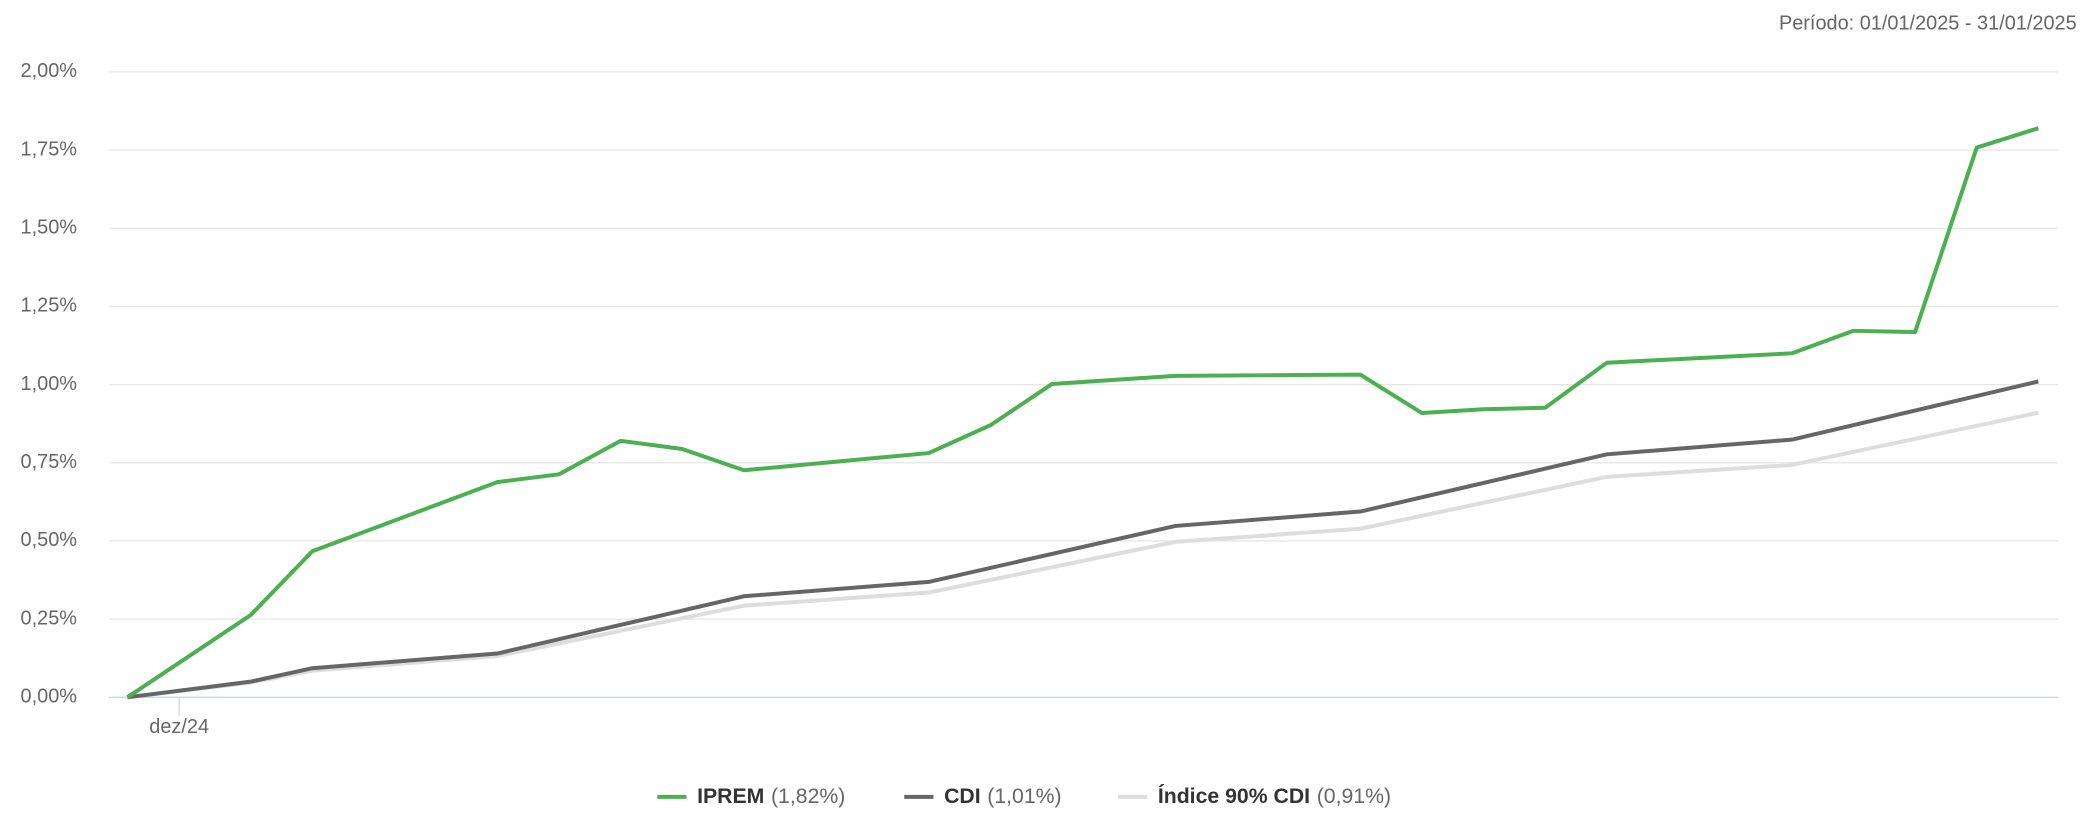  I want to click on y-tick-label: 0,00%, so click(49, 697).